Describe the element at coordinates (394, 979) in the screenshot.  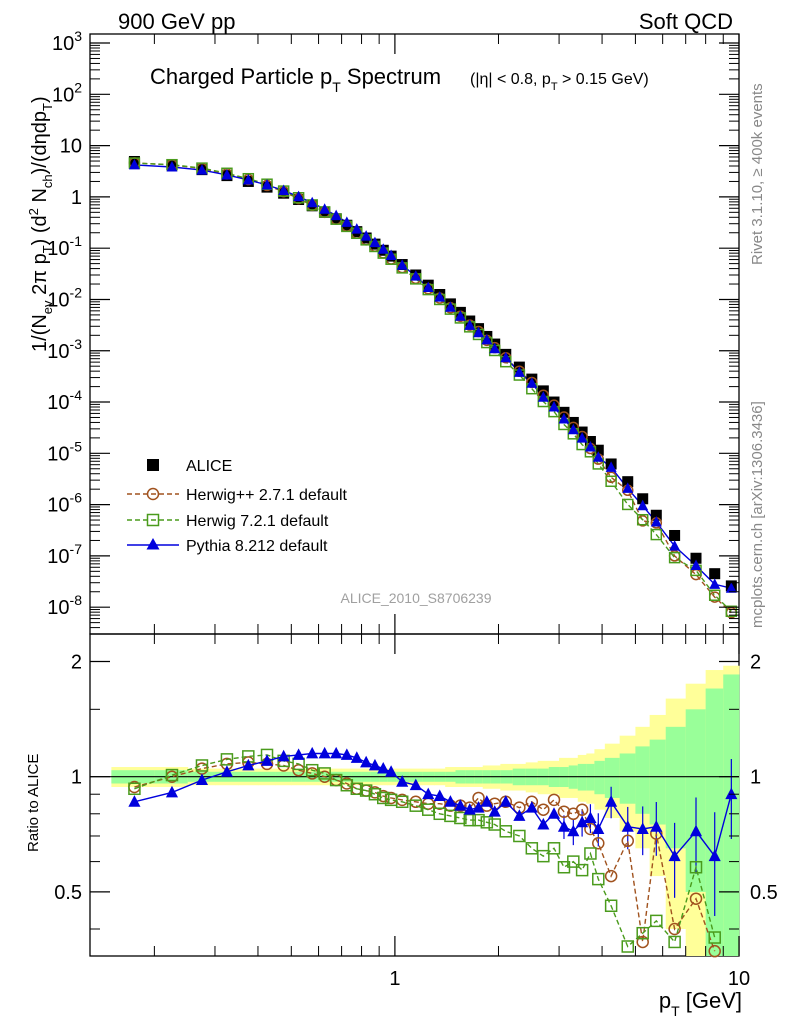
I see `x-tick-label: 1` at that location.